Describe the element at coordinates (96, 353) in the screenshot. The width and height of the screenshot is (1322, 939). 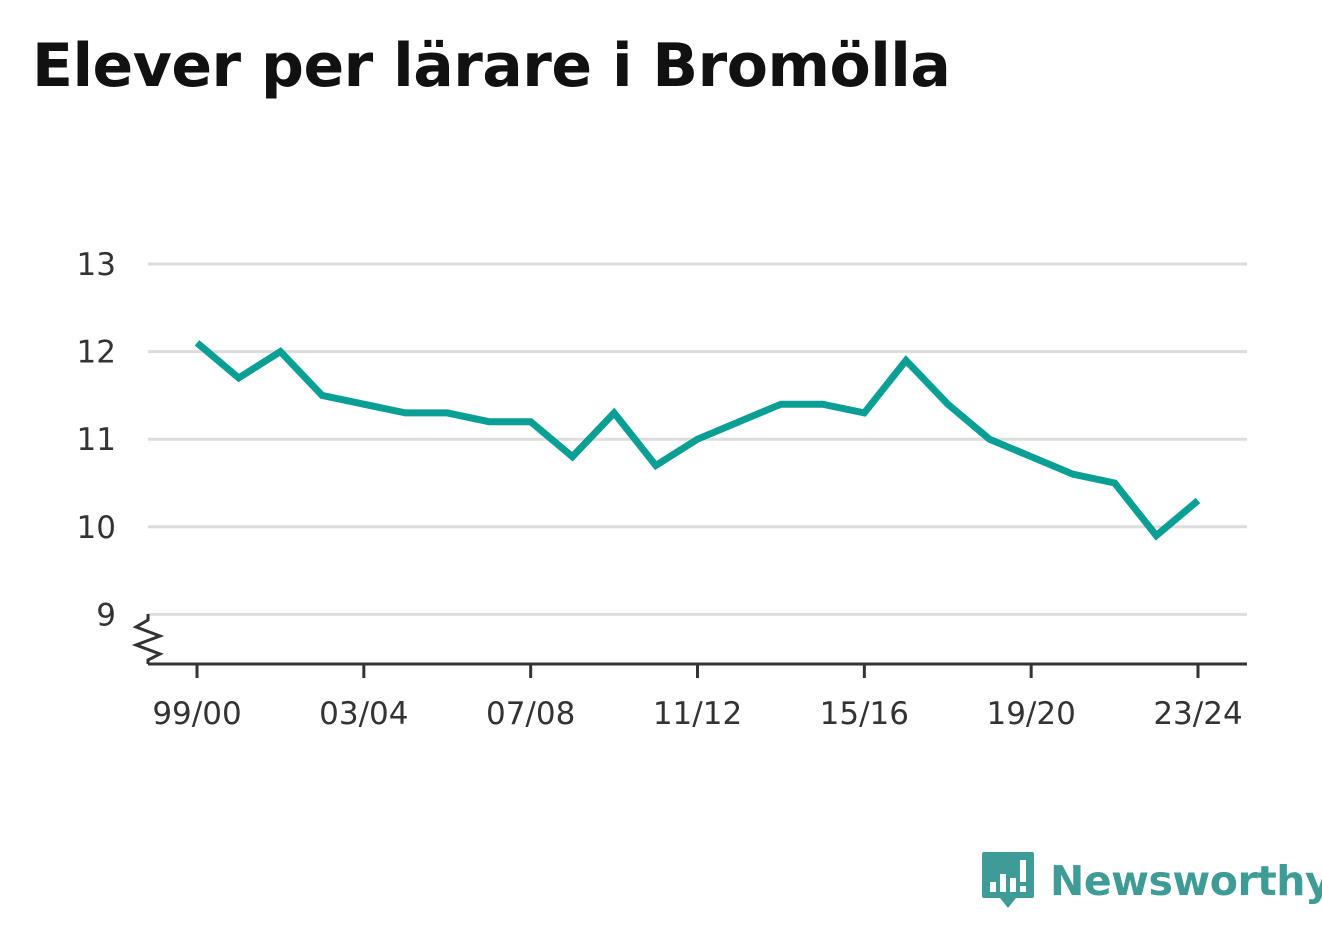
I see `y-tick-label: 12` at that location.